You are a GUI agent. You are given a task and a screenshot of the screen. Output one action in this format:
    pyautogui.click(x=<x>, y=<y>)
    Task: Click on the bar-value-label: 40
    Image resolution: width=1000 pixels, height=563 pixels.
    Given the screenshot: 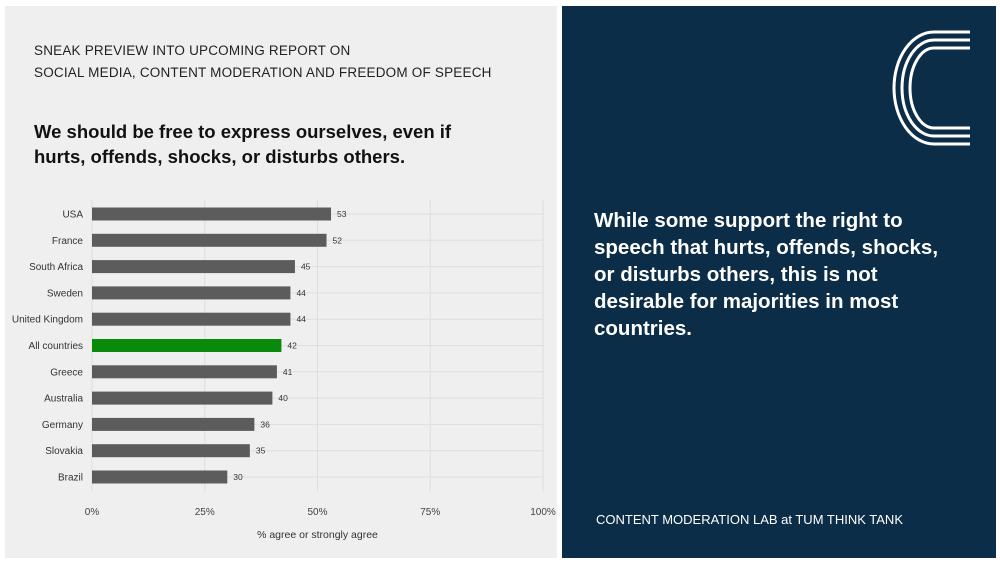 What is the action you would take?
    pyautogui.click(x=283, y=398)
    